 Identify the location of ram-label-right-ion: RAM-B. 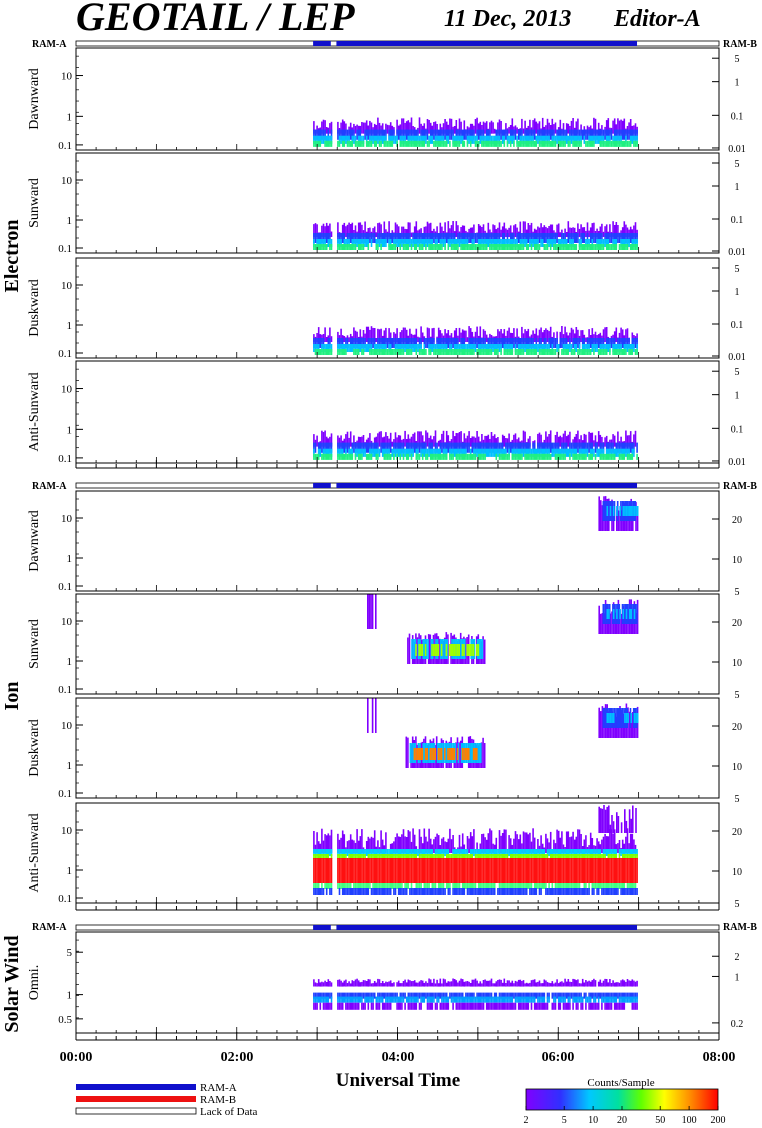
(740, 486).